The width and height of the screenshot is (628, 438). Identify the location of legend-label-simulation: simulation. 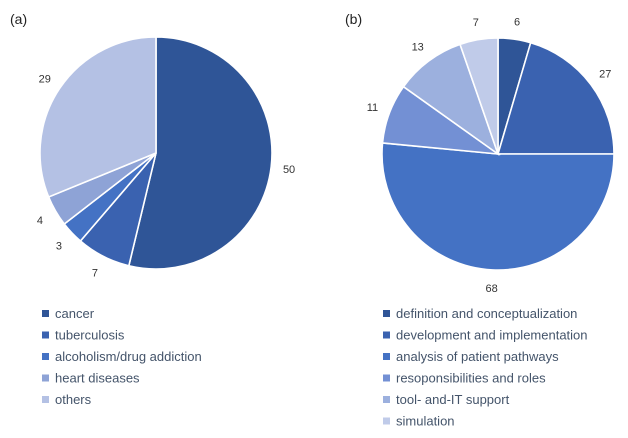
(425, 421).